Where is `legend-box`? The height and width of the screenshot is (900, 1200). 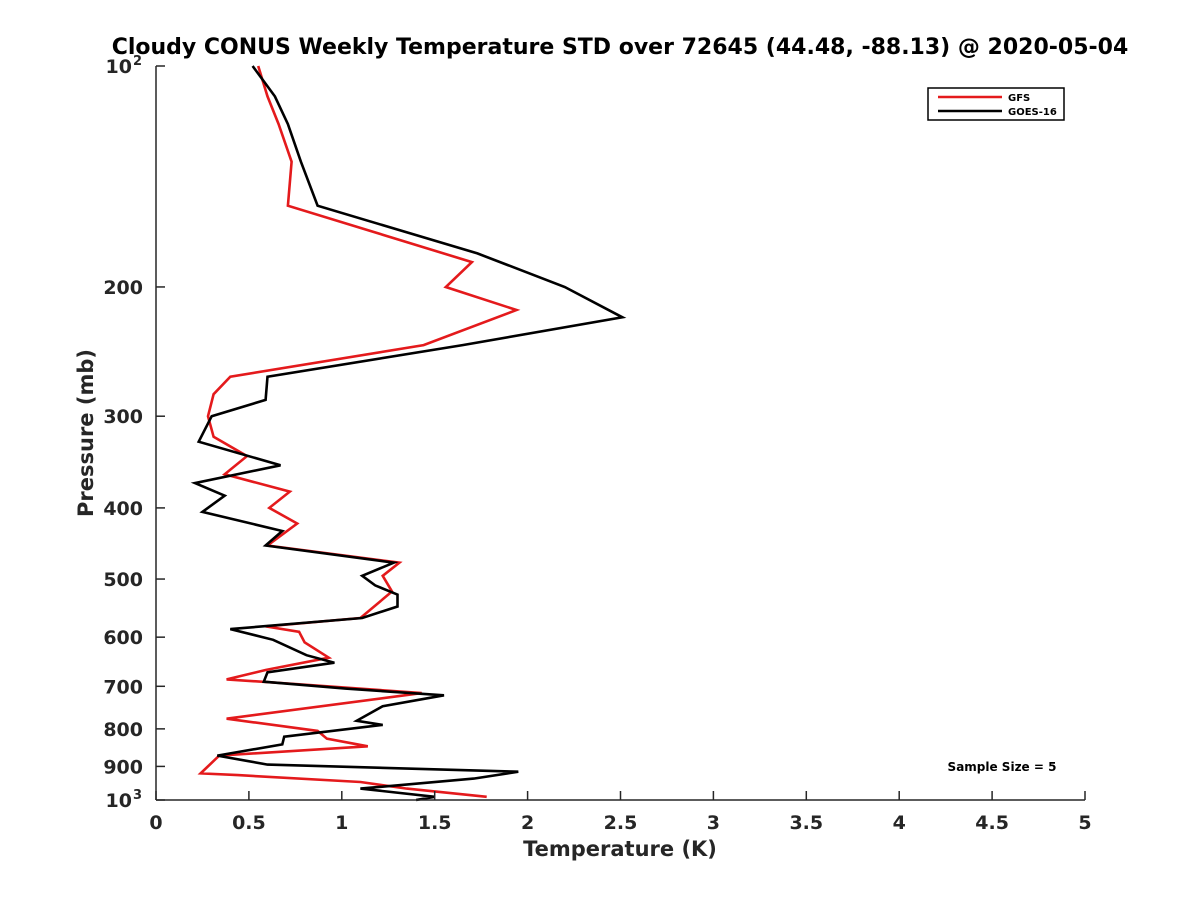 legend-box is located at coordinates (996, 104).